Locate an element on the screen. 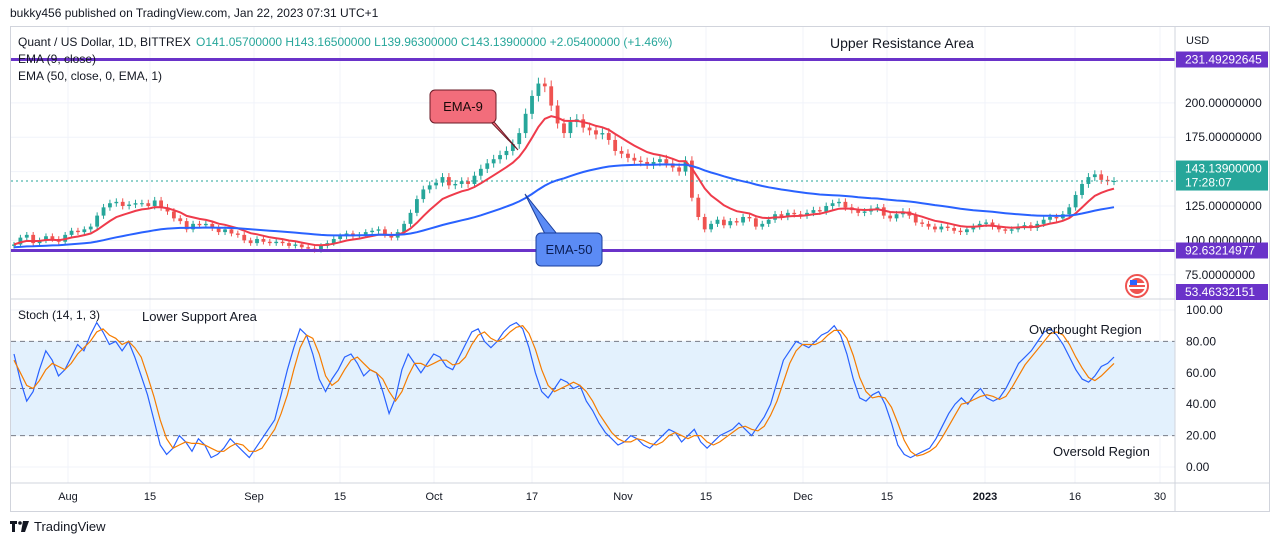 This screenshot has height=546, width=1280. time-tick-label: Aug is located at coordinates (68, 497).